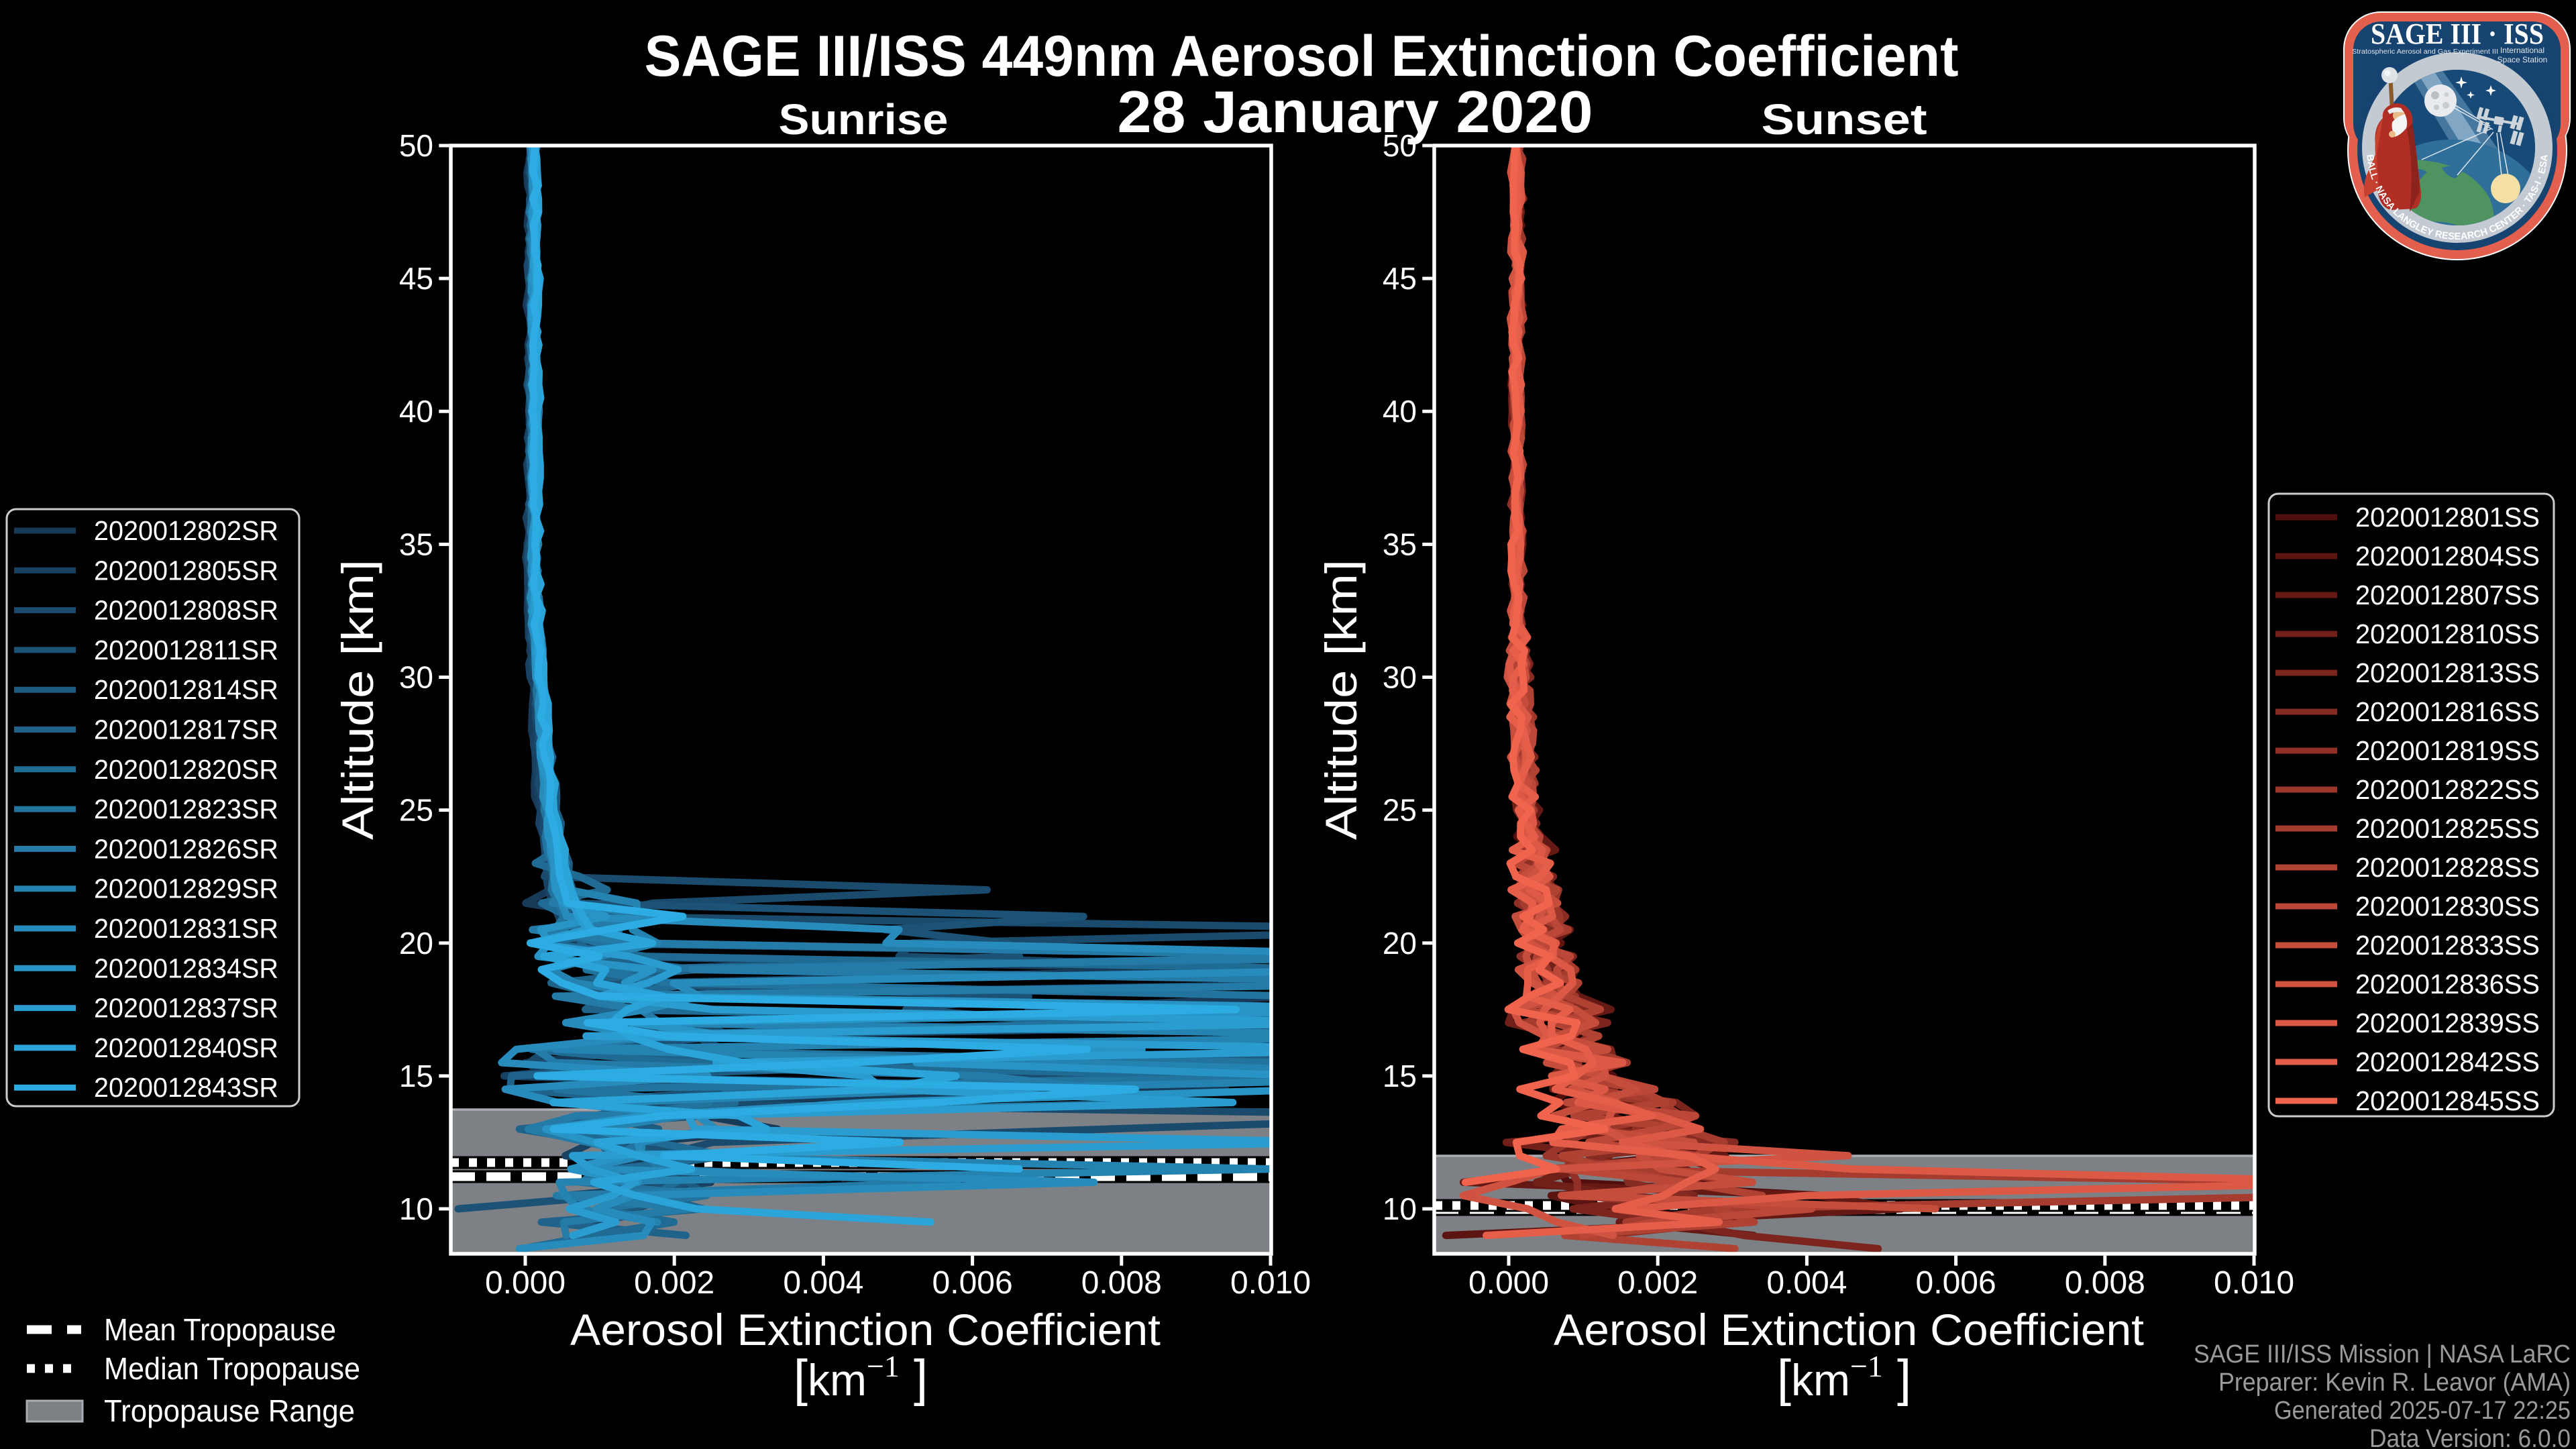  Describe the element at coordinates (186, 888) in the screenshot. I see `svg-text: 2020012829SR` at that location.